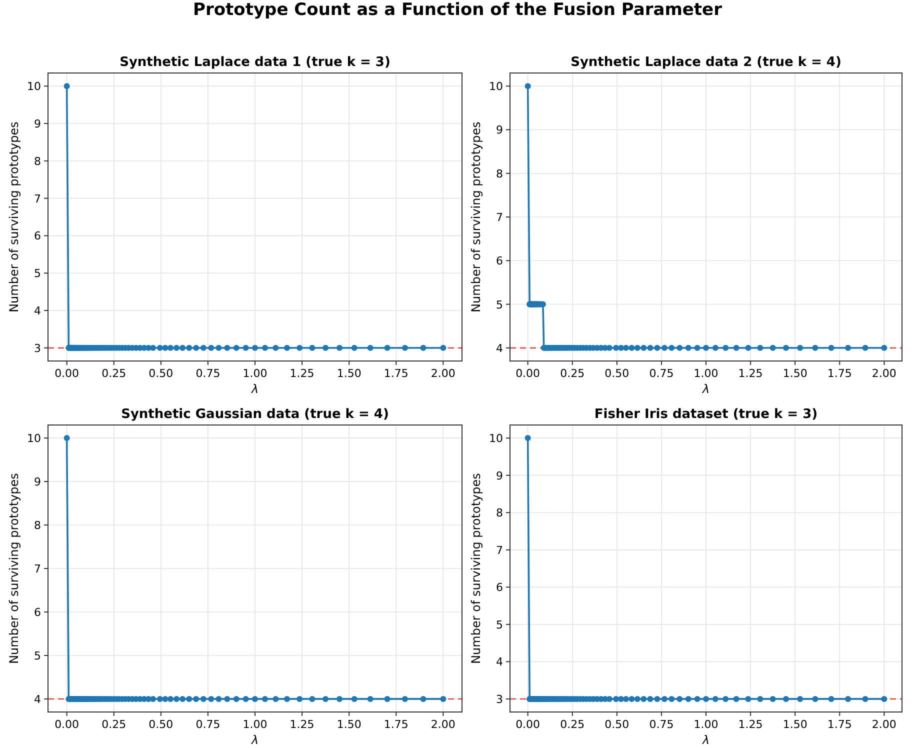 The image size is (915, 748). What do you see at coordinates (706, 414) in the screenshot?
I see `chart-title: Fisher Iris dataset (true k = 3)` at bounding box center [706, 414].